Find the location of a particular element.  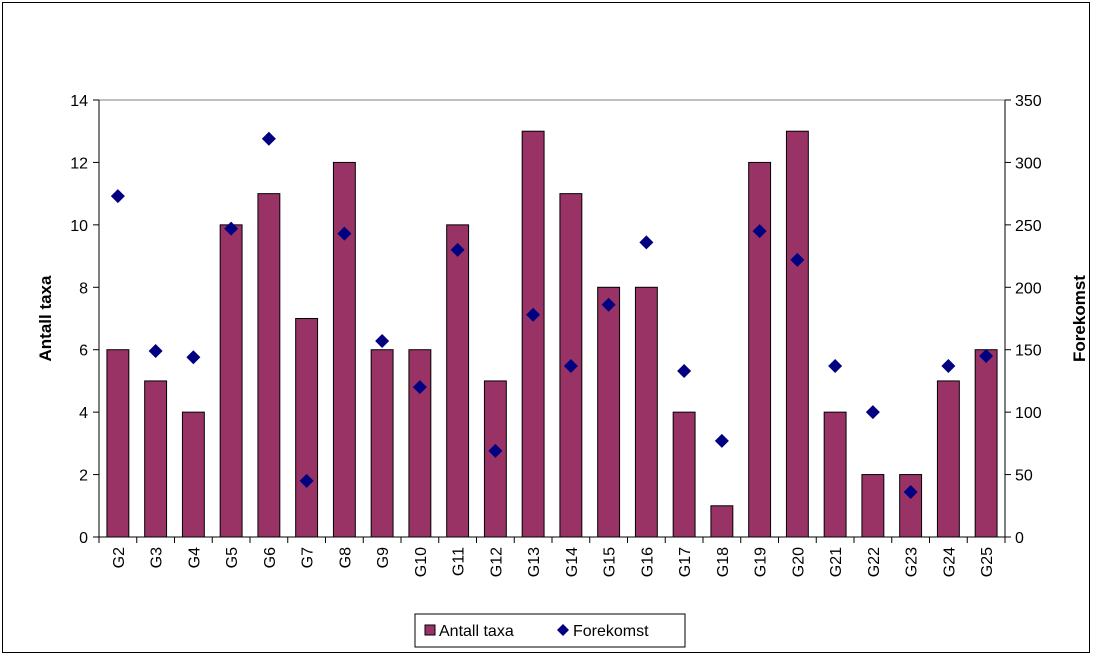

x-tick-label: G12 is located at coordinates (496, 562).